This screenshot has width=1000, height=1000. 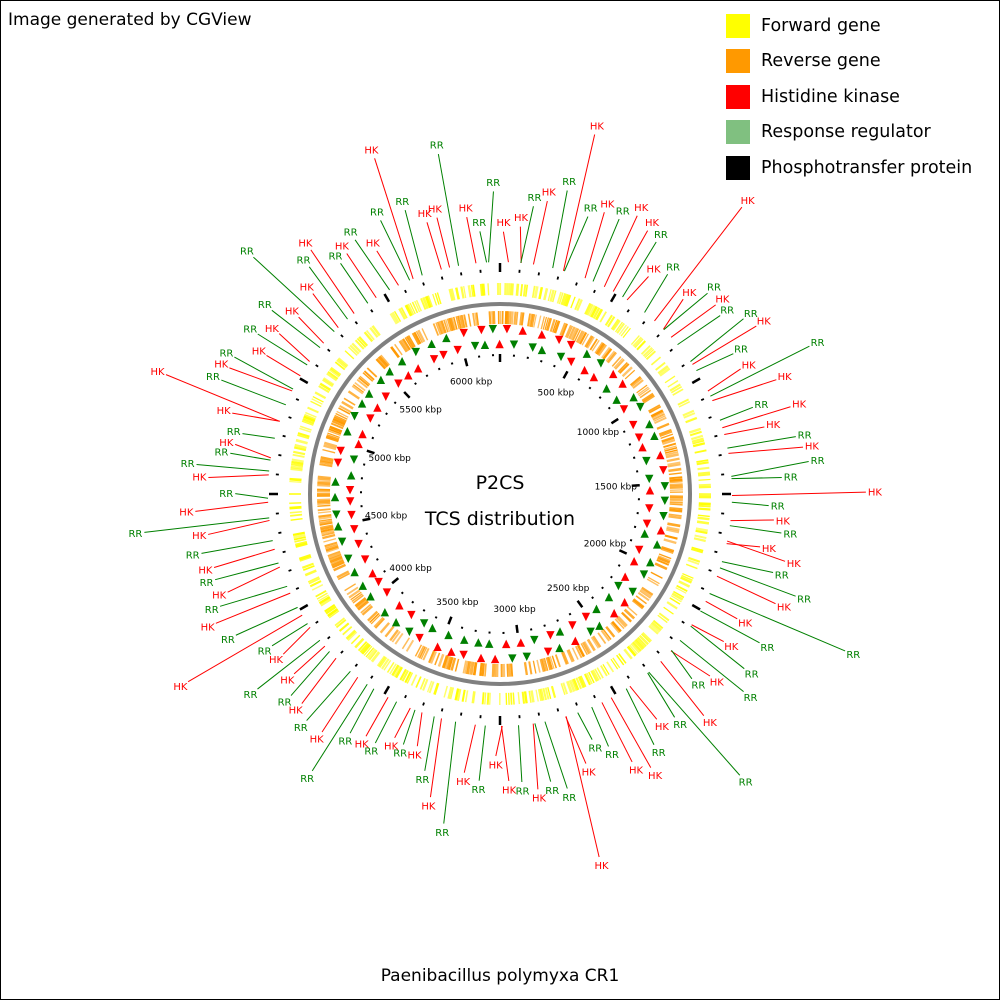 I want to click on scale-tick-label: 3000 kbp, so click(x=514, y=610).